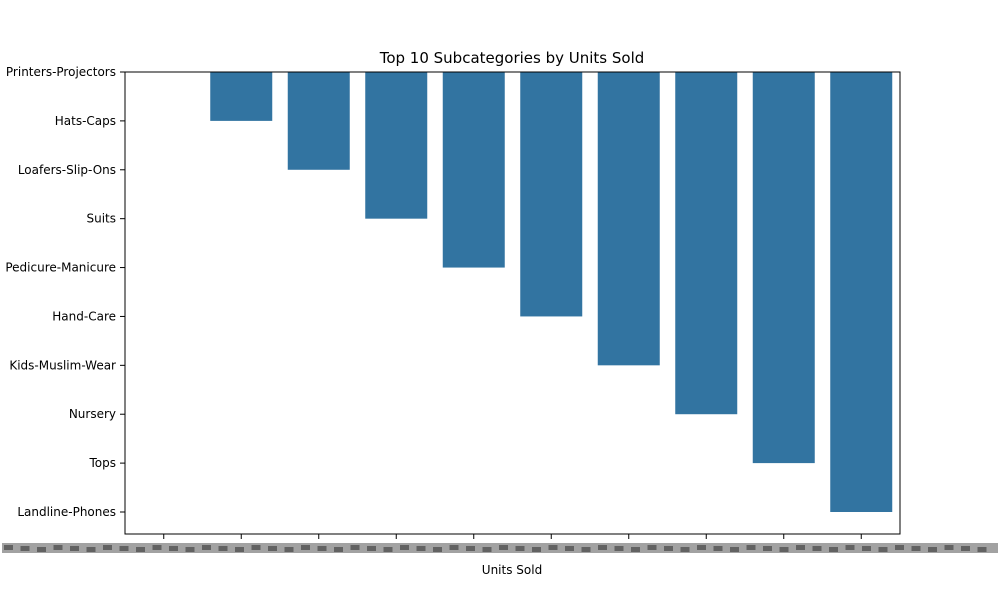 Image resolution: width=1000 pixels, height=604 pixels. What do you see at coordinates (85, 121) in the screenshot?
I see `y-tick-label: Hats-Caps` at bounding box center [85, 121].